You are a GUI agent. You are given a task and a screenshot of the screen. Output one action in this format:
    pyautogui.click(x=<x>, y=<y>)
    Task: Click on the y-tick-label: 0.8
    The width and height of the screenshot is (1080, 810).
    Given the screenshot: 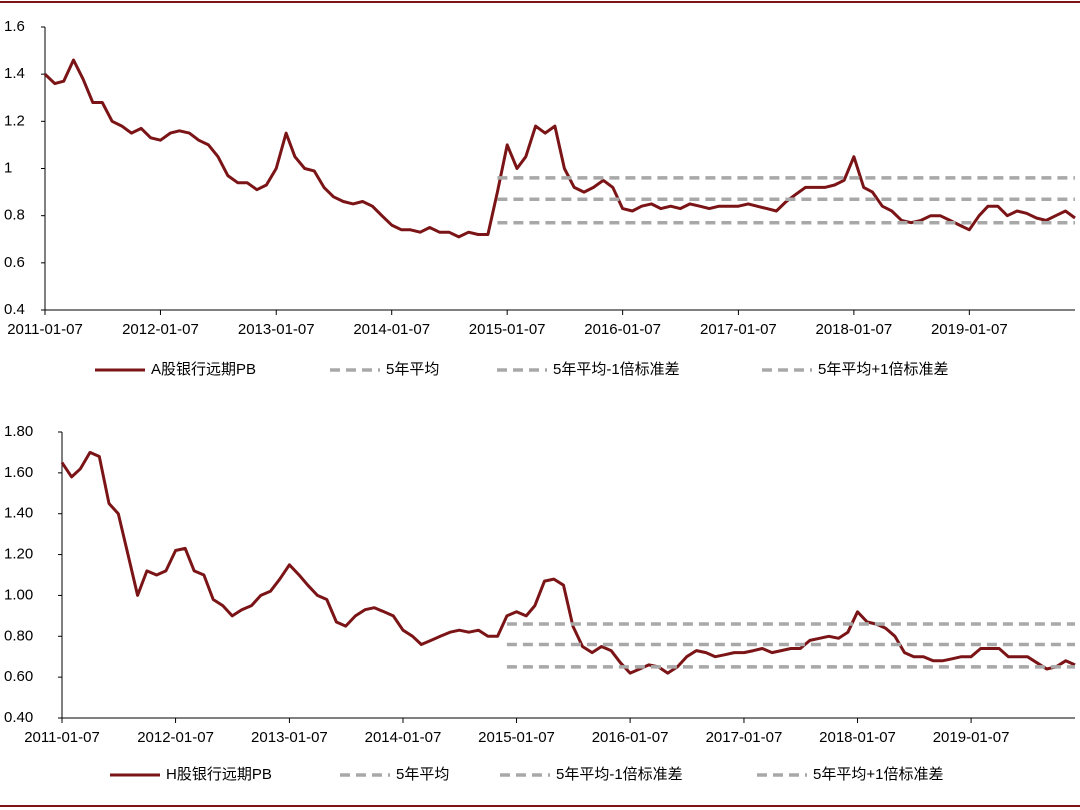 What is the action you would take?
    pyautogui.click(x=14, y=215)
    